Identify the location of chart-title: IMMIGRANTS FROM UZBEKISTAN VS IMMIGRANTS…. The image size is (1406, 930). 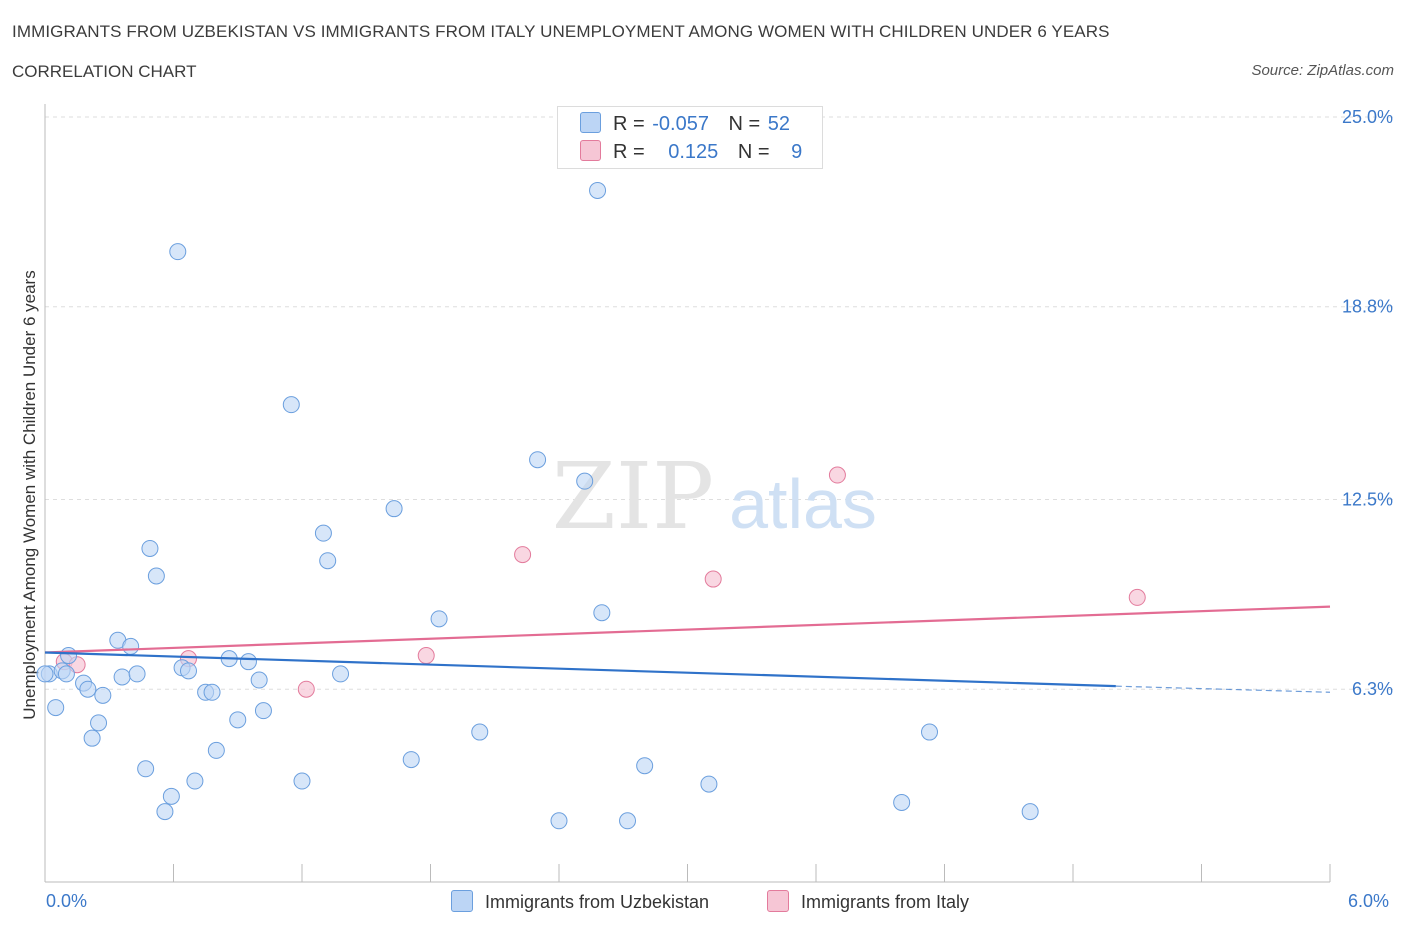
(561, 31).